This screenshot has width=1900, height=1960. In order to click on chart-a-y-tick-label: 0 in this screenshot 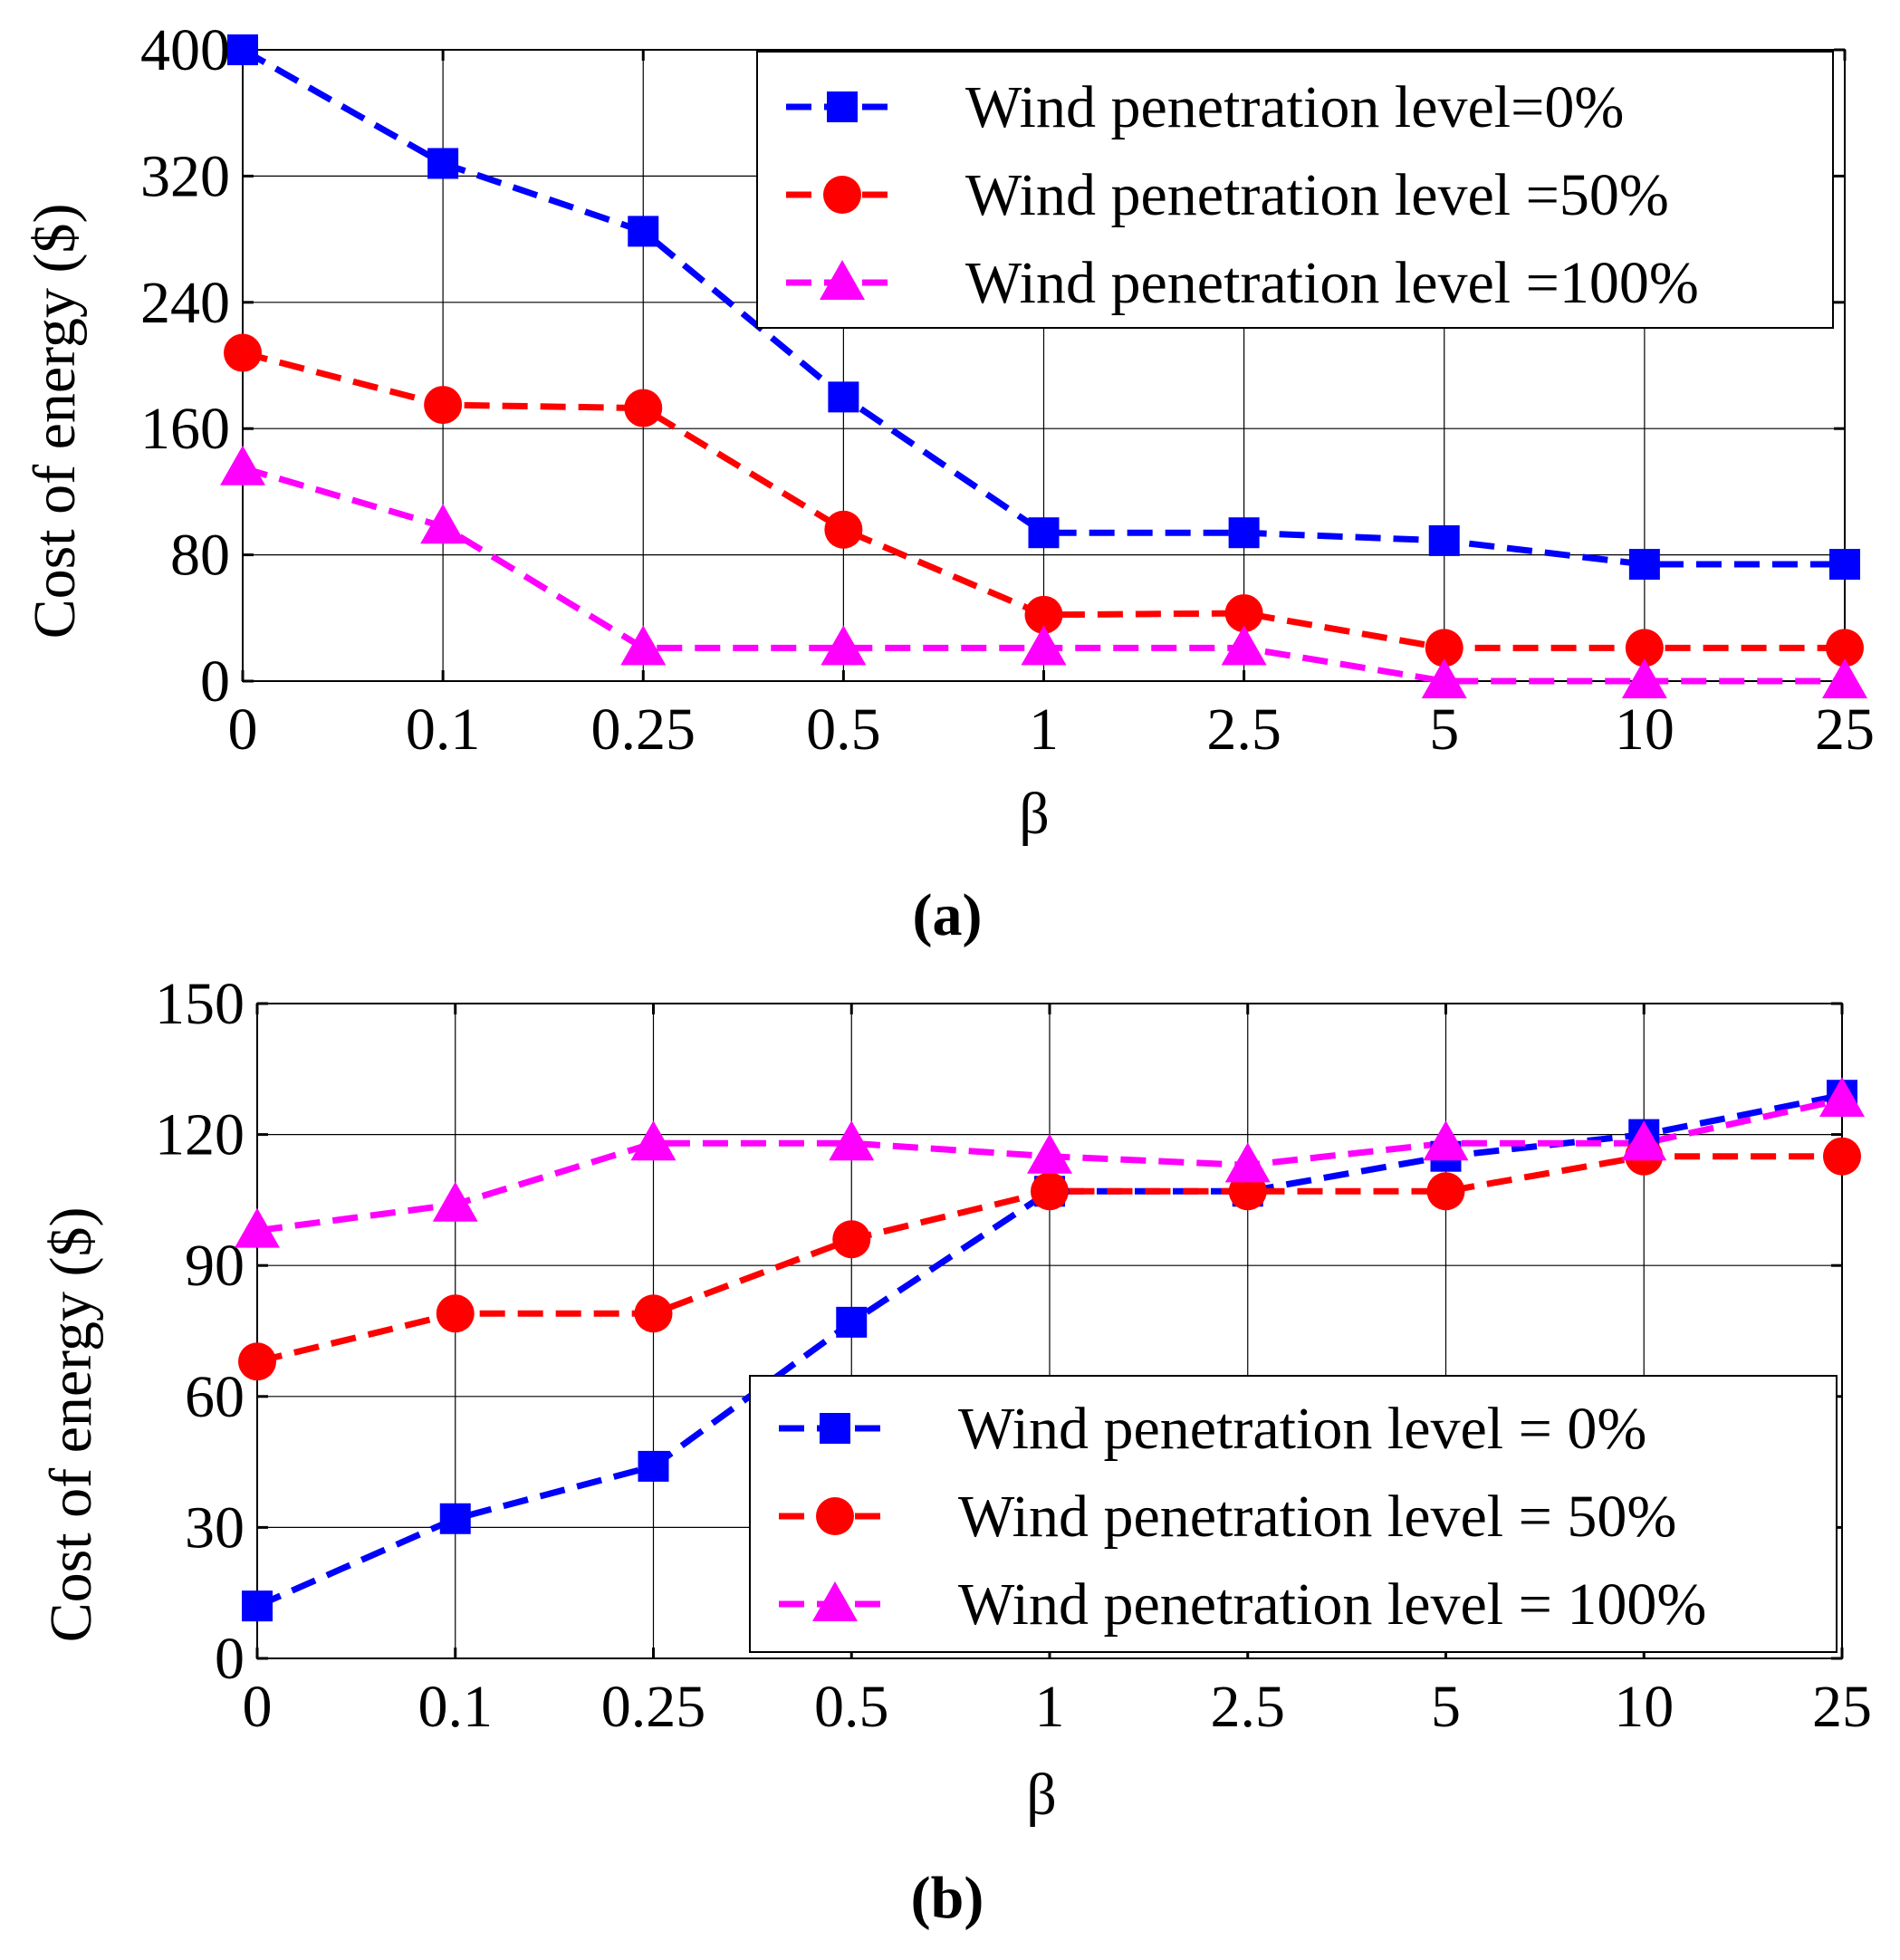, I will do `click(215, 682)`.